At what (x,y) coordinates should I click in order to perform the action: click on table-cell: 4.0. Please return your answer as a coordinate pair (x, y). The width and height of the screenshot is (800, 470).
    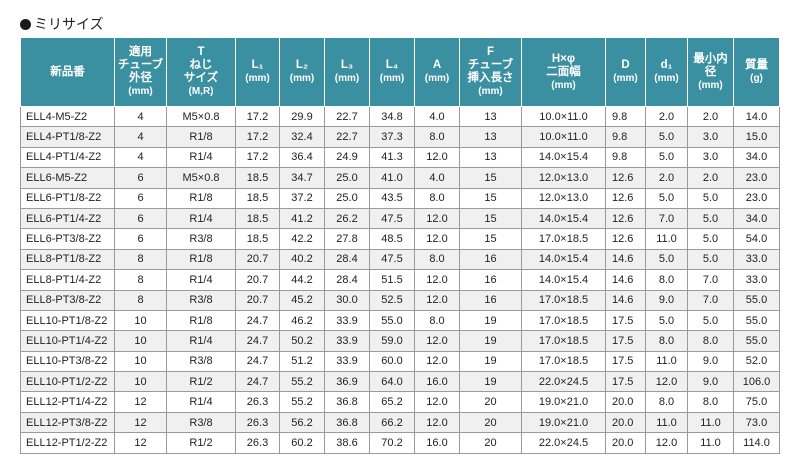
    Looking at the image, I should click on (437, 116).